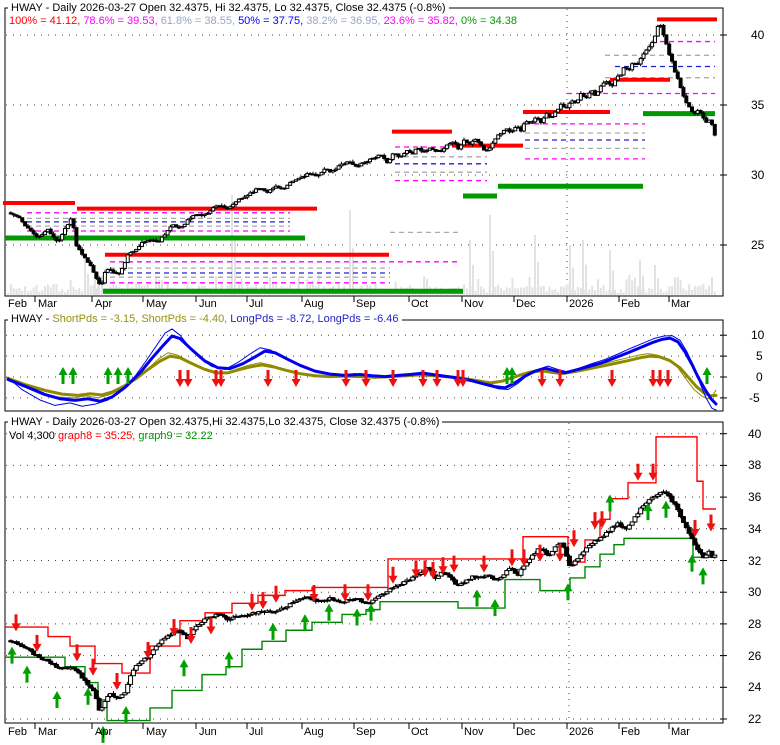 The width and height of the screenshot is (780, 745). I want to click on oscillator-plot-area, so click(364, 365).